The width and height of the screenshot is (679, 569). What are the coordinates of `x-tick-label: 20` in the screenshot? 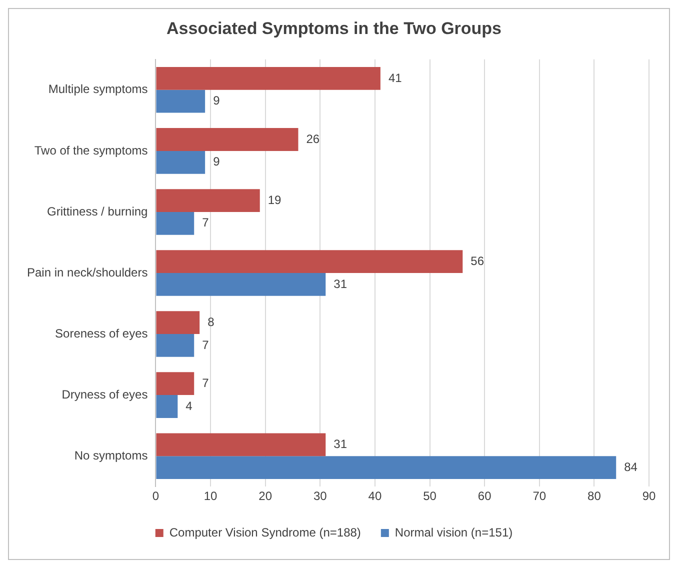 It's located at (265, 496).